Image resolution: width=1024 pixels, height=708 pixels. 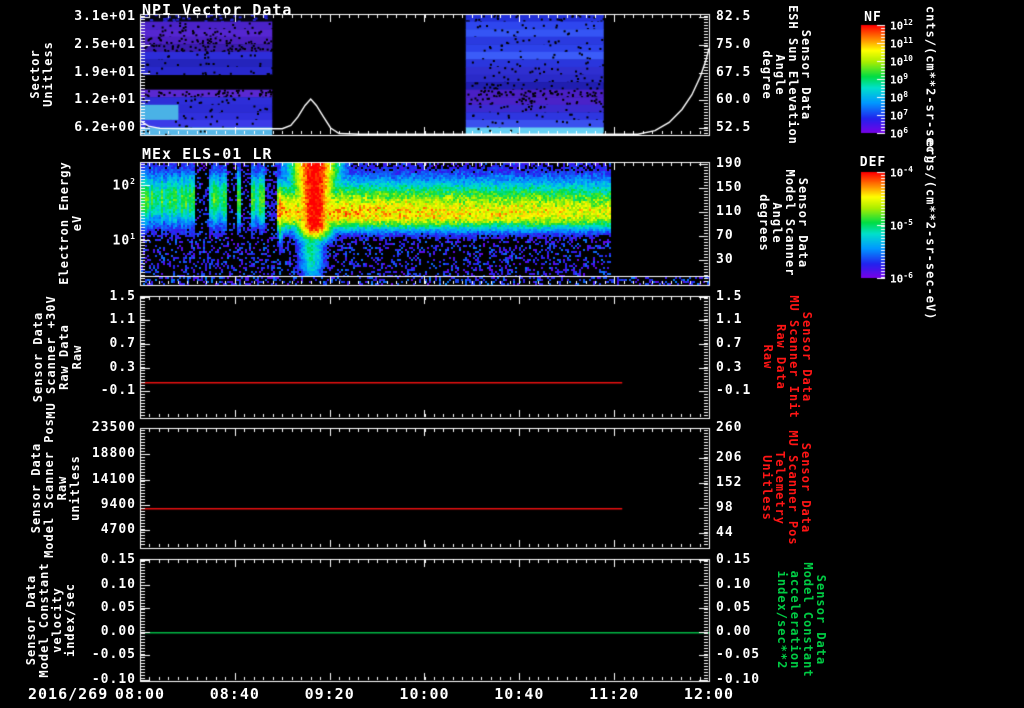 What do you see at coordinates (725, 508) in the screenshot?
I see `y-tick-label-right: 98` at bounding box center [725, 508].